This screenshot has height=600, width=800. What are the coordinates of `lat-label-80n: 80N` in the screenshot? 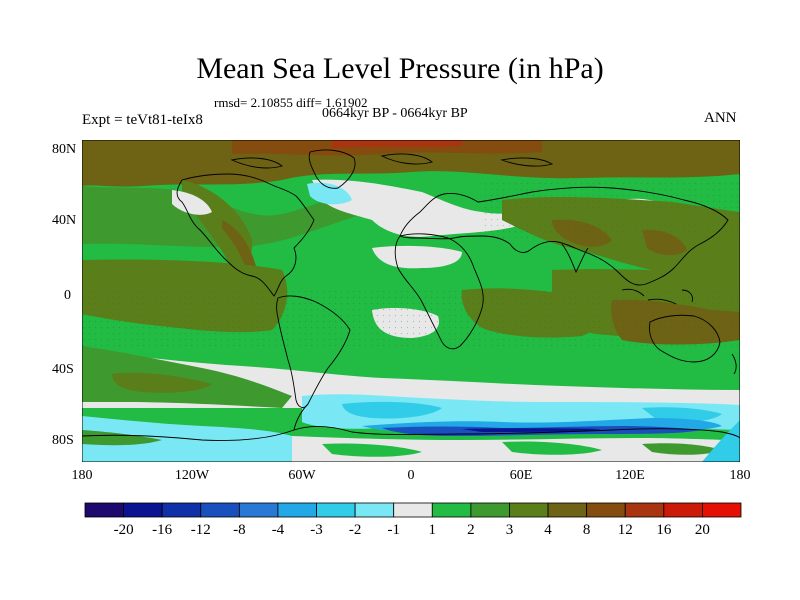 It's located at (64, 149).